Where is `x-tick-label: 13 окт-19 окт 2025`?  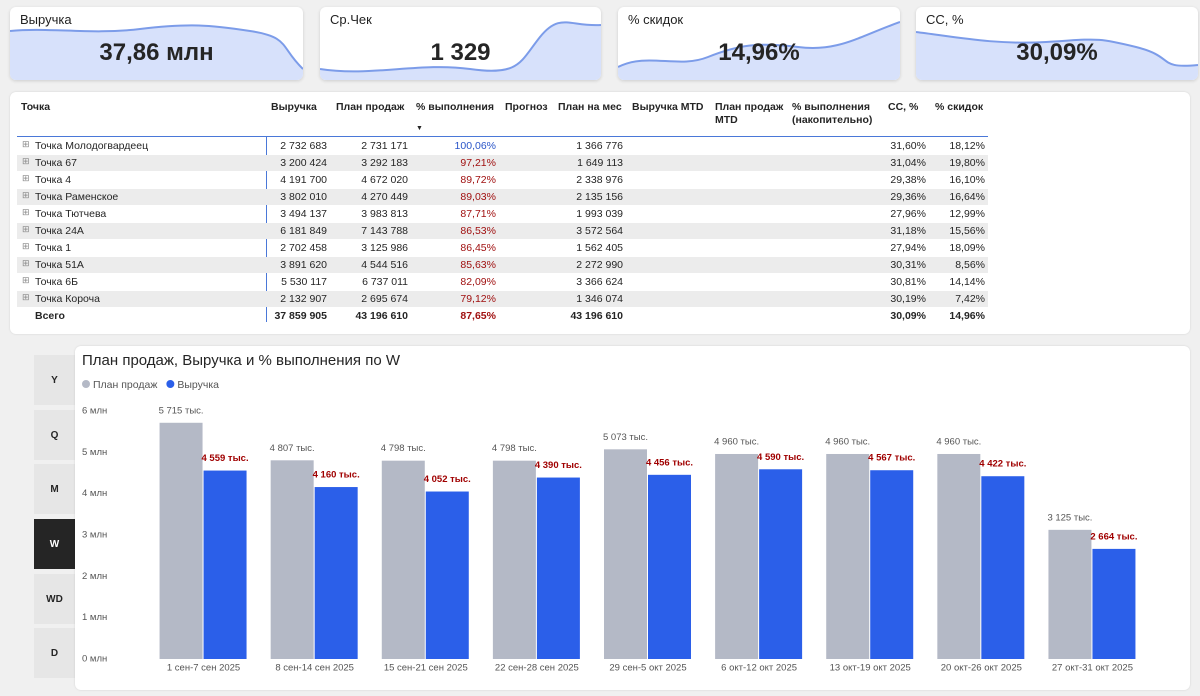
x-tick-label: 13 окт-19 окт 2025 is located at coordinates (870, 668).